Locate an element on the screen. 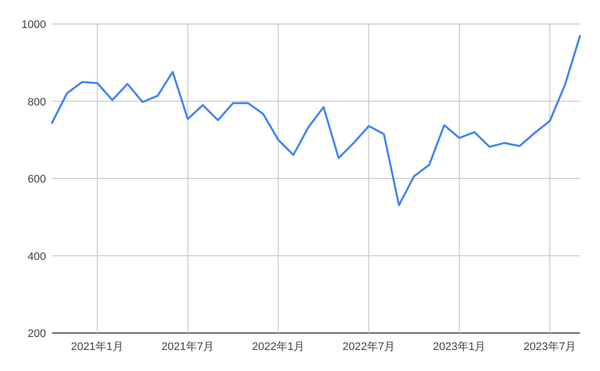 This screenshot has height=371, width=600. x-tick-label: 2021年1月 is located at coordinates (97, 347).